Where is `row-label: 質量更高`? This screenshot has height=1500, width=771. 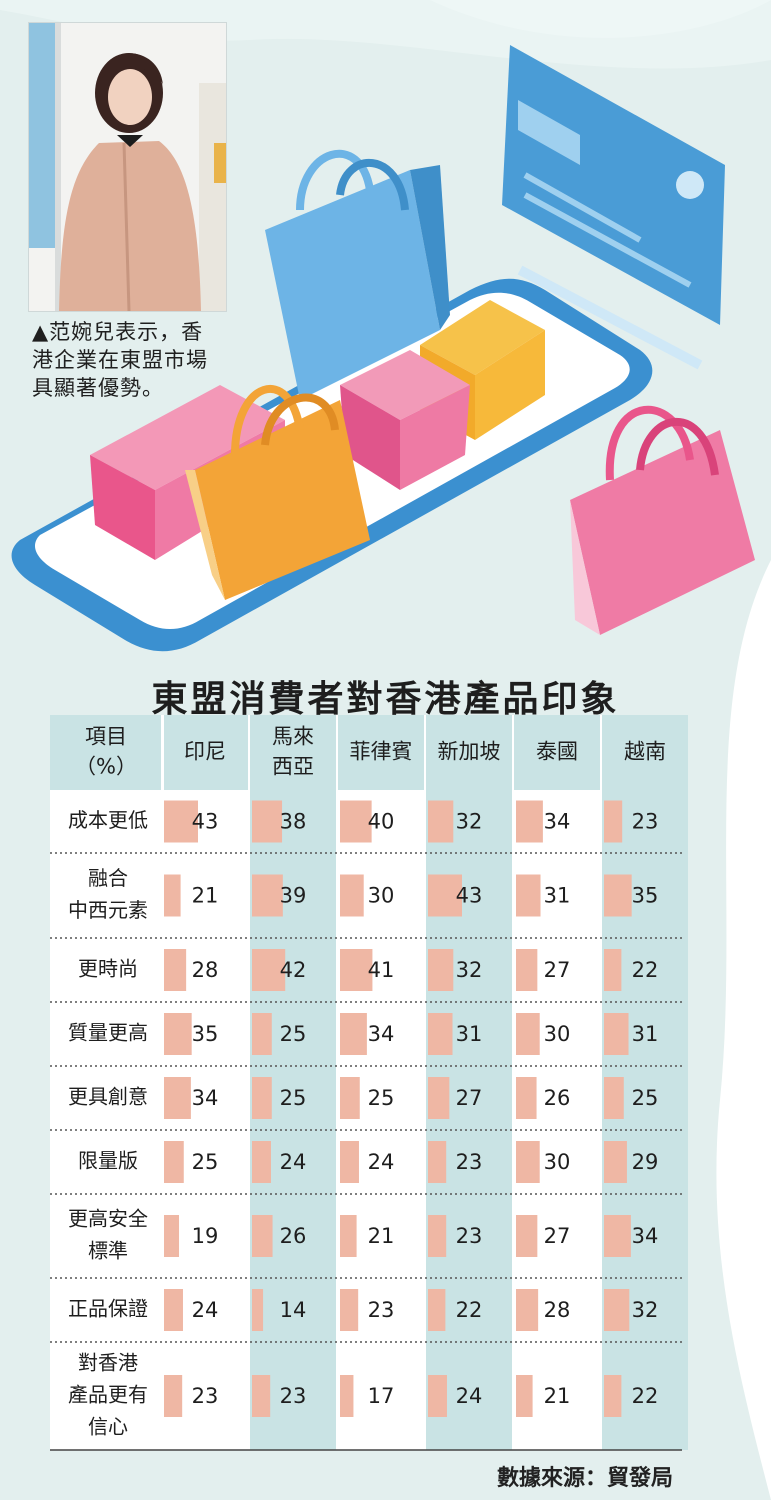 row-label: 質量更高 is located at coordinates (108, 1033).